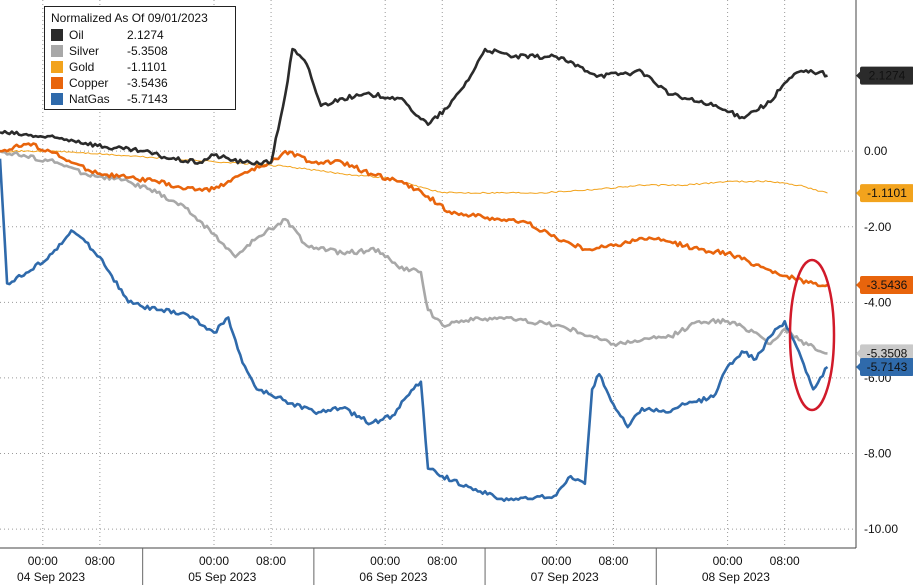 The image size is (913, 585). Describe the element at coordinates (414, 171) in the screenshot. I see `series-line-gold` at that location.